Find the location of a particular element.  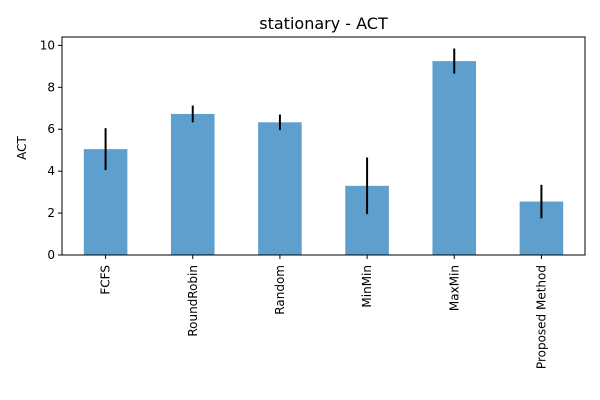

y-axis: 0 2 4 6 8 10 is located at coordinates (51, 150).